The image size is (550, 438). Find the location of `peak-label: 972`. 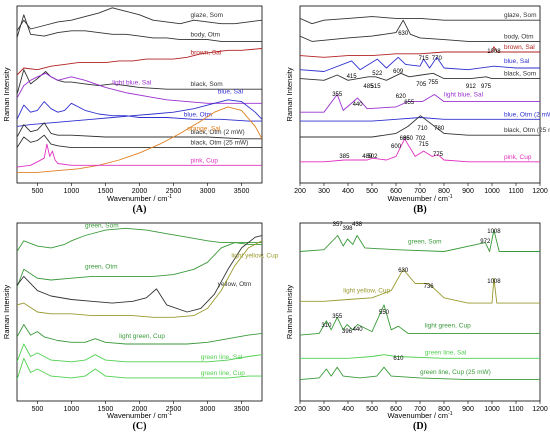

peak-label: 972 is located at coordinates (485, 242).